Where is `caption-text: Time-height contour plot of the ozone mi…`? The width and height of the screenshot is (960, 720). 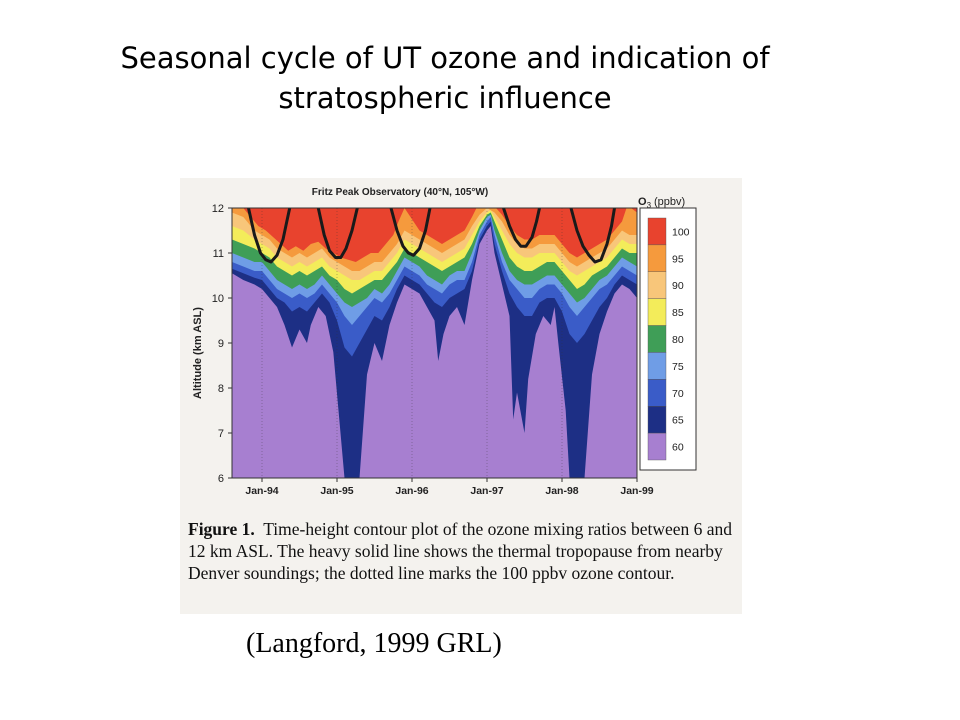
caption-text: Time-height contour plot of the ozone mi… is located at coordinates (460, 551).